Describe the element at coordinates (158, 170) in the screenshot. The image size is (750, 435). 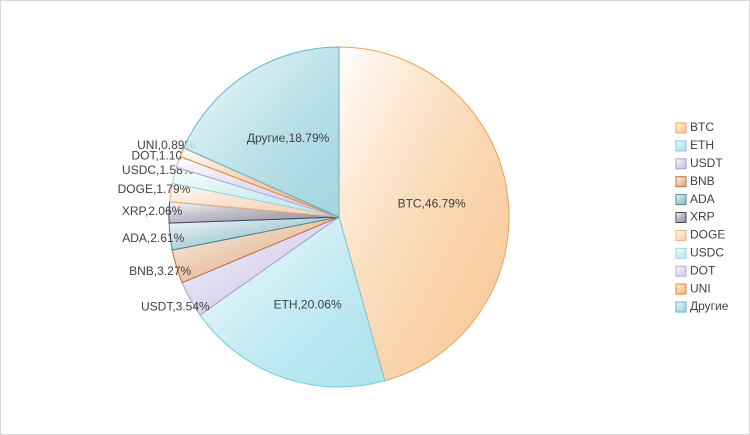
I see `data-label: USDC,1.58%` at that location.